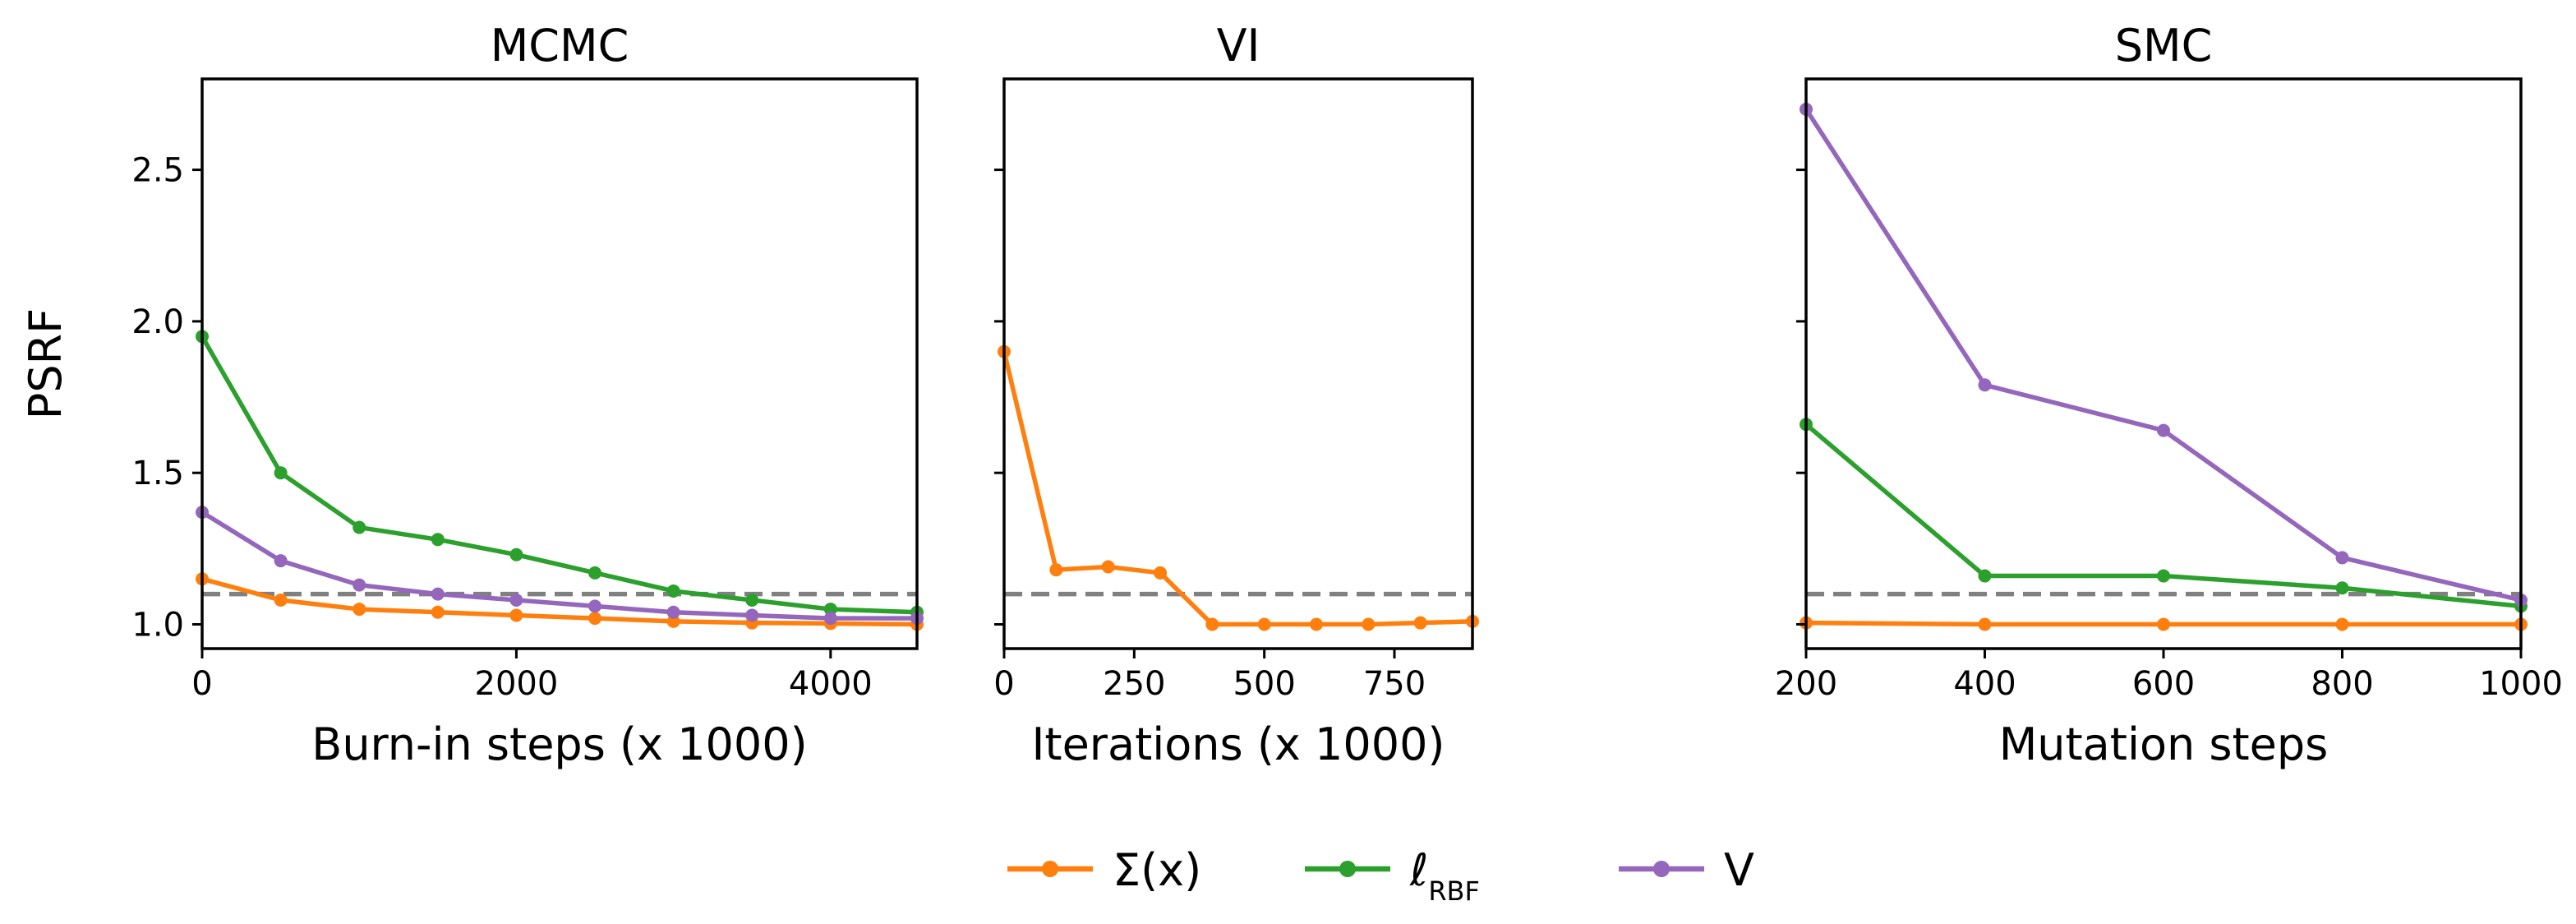 The image size is (2576, 924). What do you see at coordinates (45, 363) in the screenshot?
I see `y-axis-label: PSRF` at bounding box center [45, 363].